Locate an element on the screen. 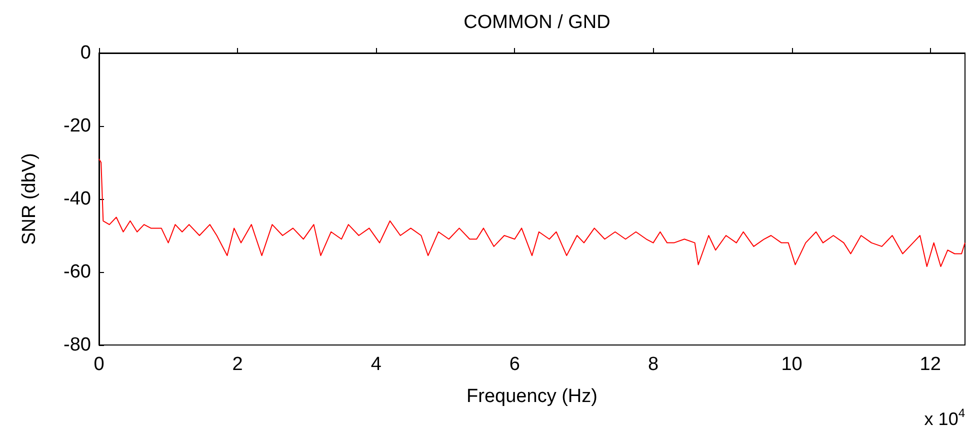 The height and width of the screenshot is (432, 969). y-tick-label: -20 is located at coordinates (77, 126).